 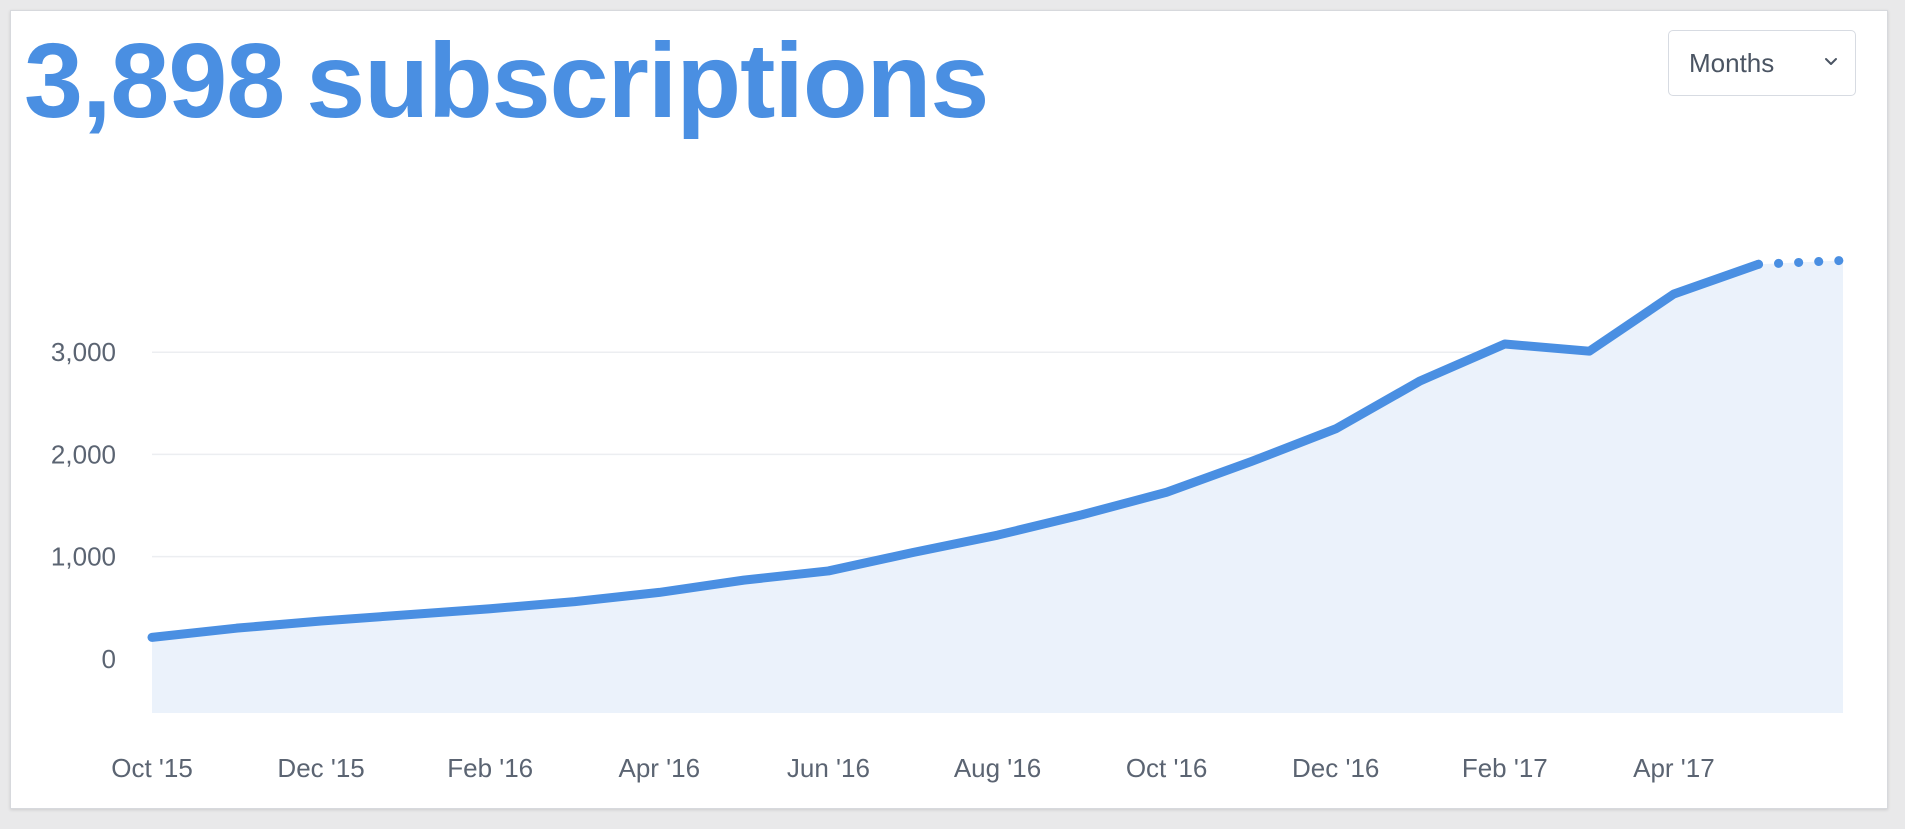 I want to click on y-tick-label: 0, so click(x=109, y=659).